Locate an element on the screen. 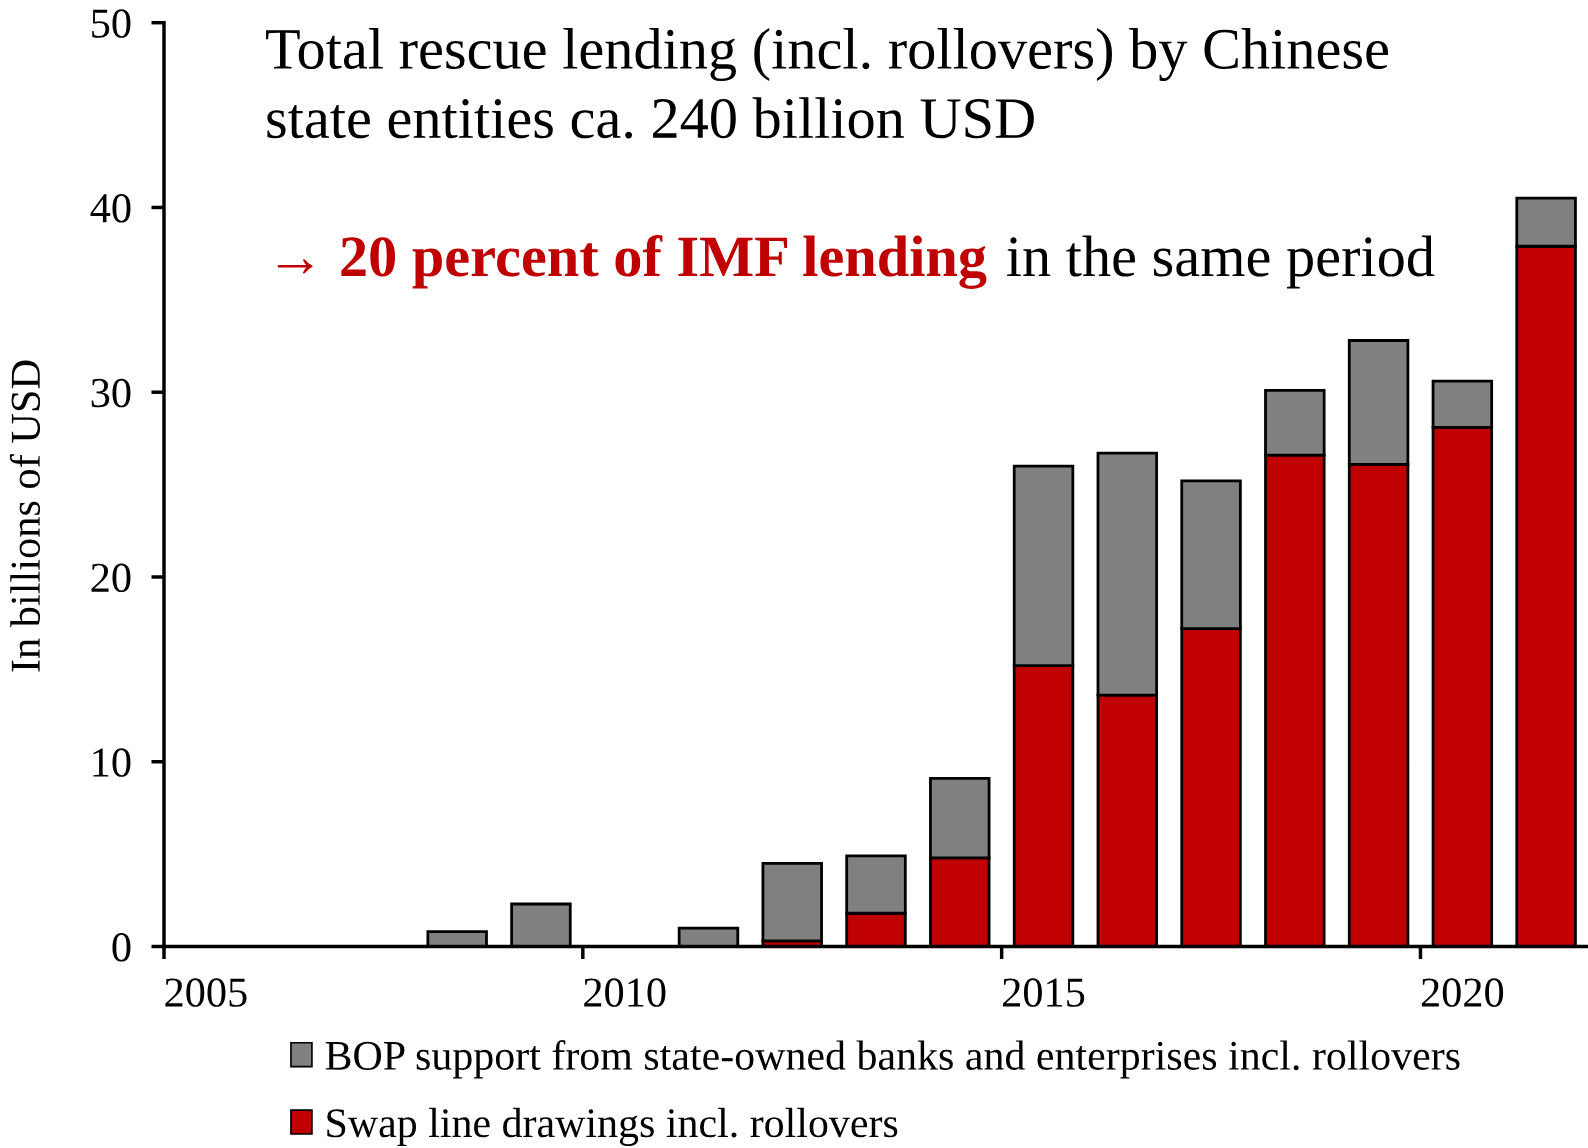 The width and height of the screenshot is (1588, 1148). y-tick-label: 0 is located at coordinates (121, 947).